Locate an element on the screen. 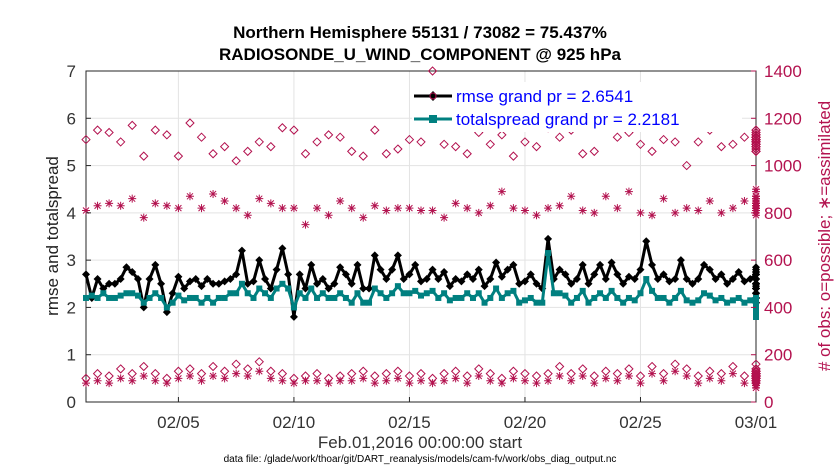  x-tick-label: 03/01 is located at coordinates (756, 422).